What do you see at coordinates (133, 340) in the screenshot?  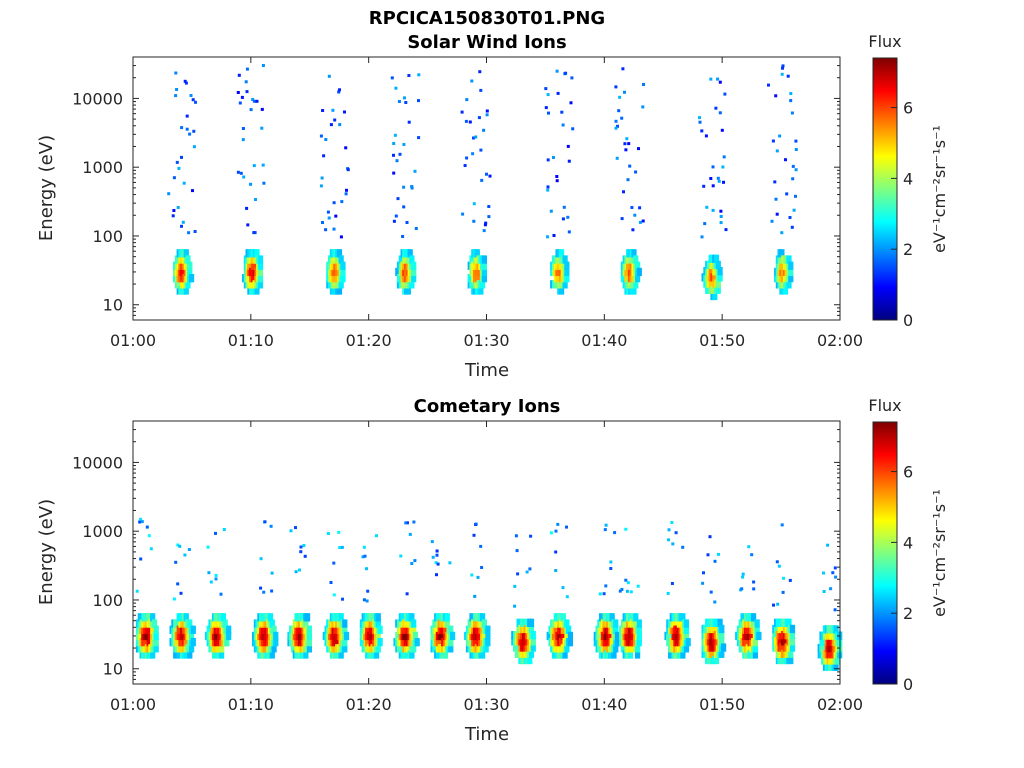 I see `x-tick-label: 01:00` at bounding box center [133, 340].